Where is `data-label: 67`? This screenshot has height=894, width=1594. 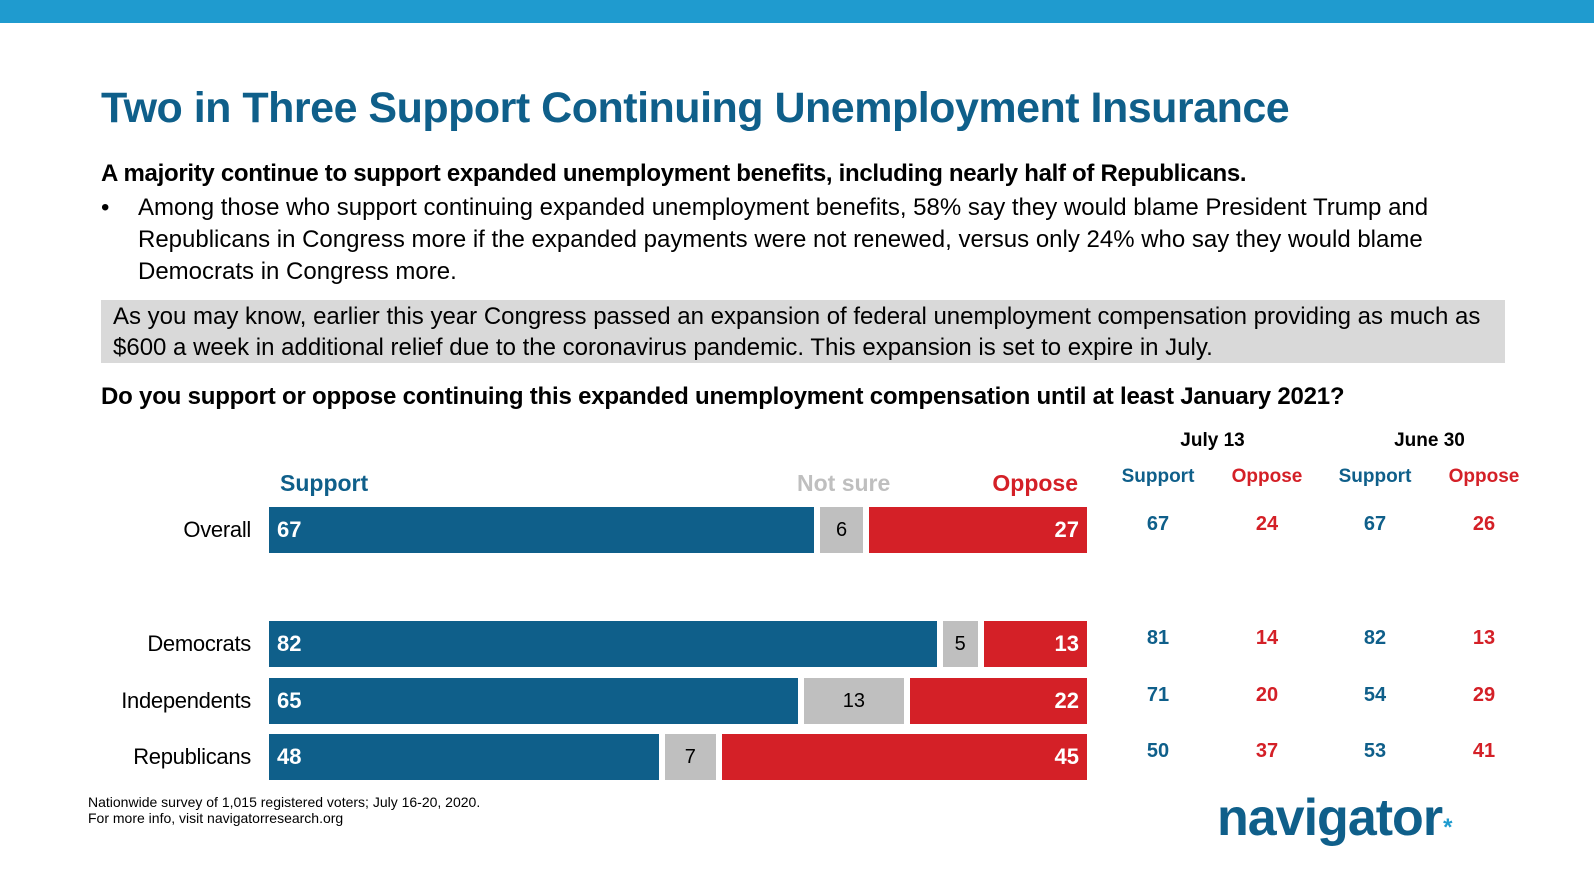
data-label: 67 is located at coordinates (289, 529).